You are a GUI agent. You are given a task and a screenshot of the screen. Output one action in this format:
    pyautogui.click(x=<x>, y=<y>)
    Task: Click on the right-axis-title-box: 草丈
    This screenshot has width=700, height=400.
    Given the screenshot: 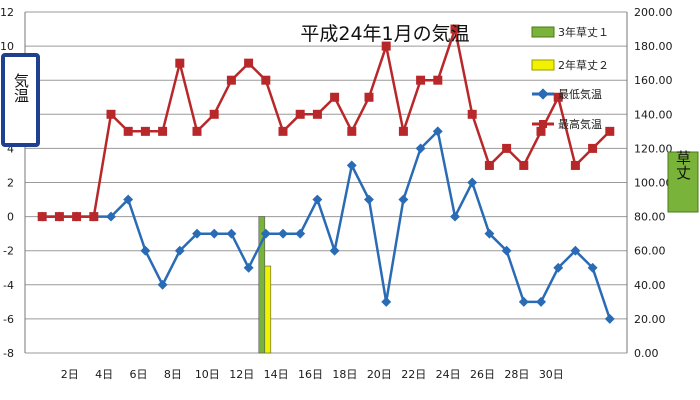 What is the action you would take?
    pyautogui.click(x=683, y=181)
    